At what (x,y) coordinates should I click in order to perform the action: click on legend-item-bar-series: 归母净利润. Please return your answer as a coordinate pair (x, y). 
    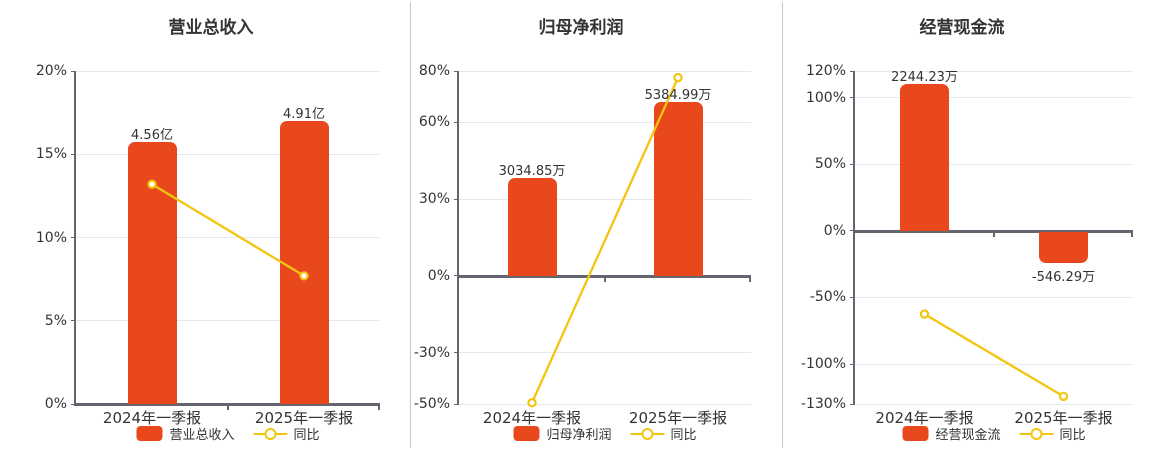
    Looking at the image, I should click on (562, 433).